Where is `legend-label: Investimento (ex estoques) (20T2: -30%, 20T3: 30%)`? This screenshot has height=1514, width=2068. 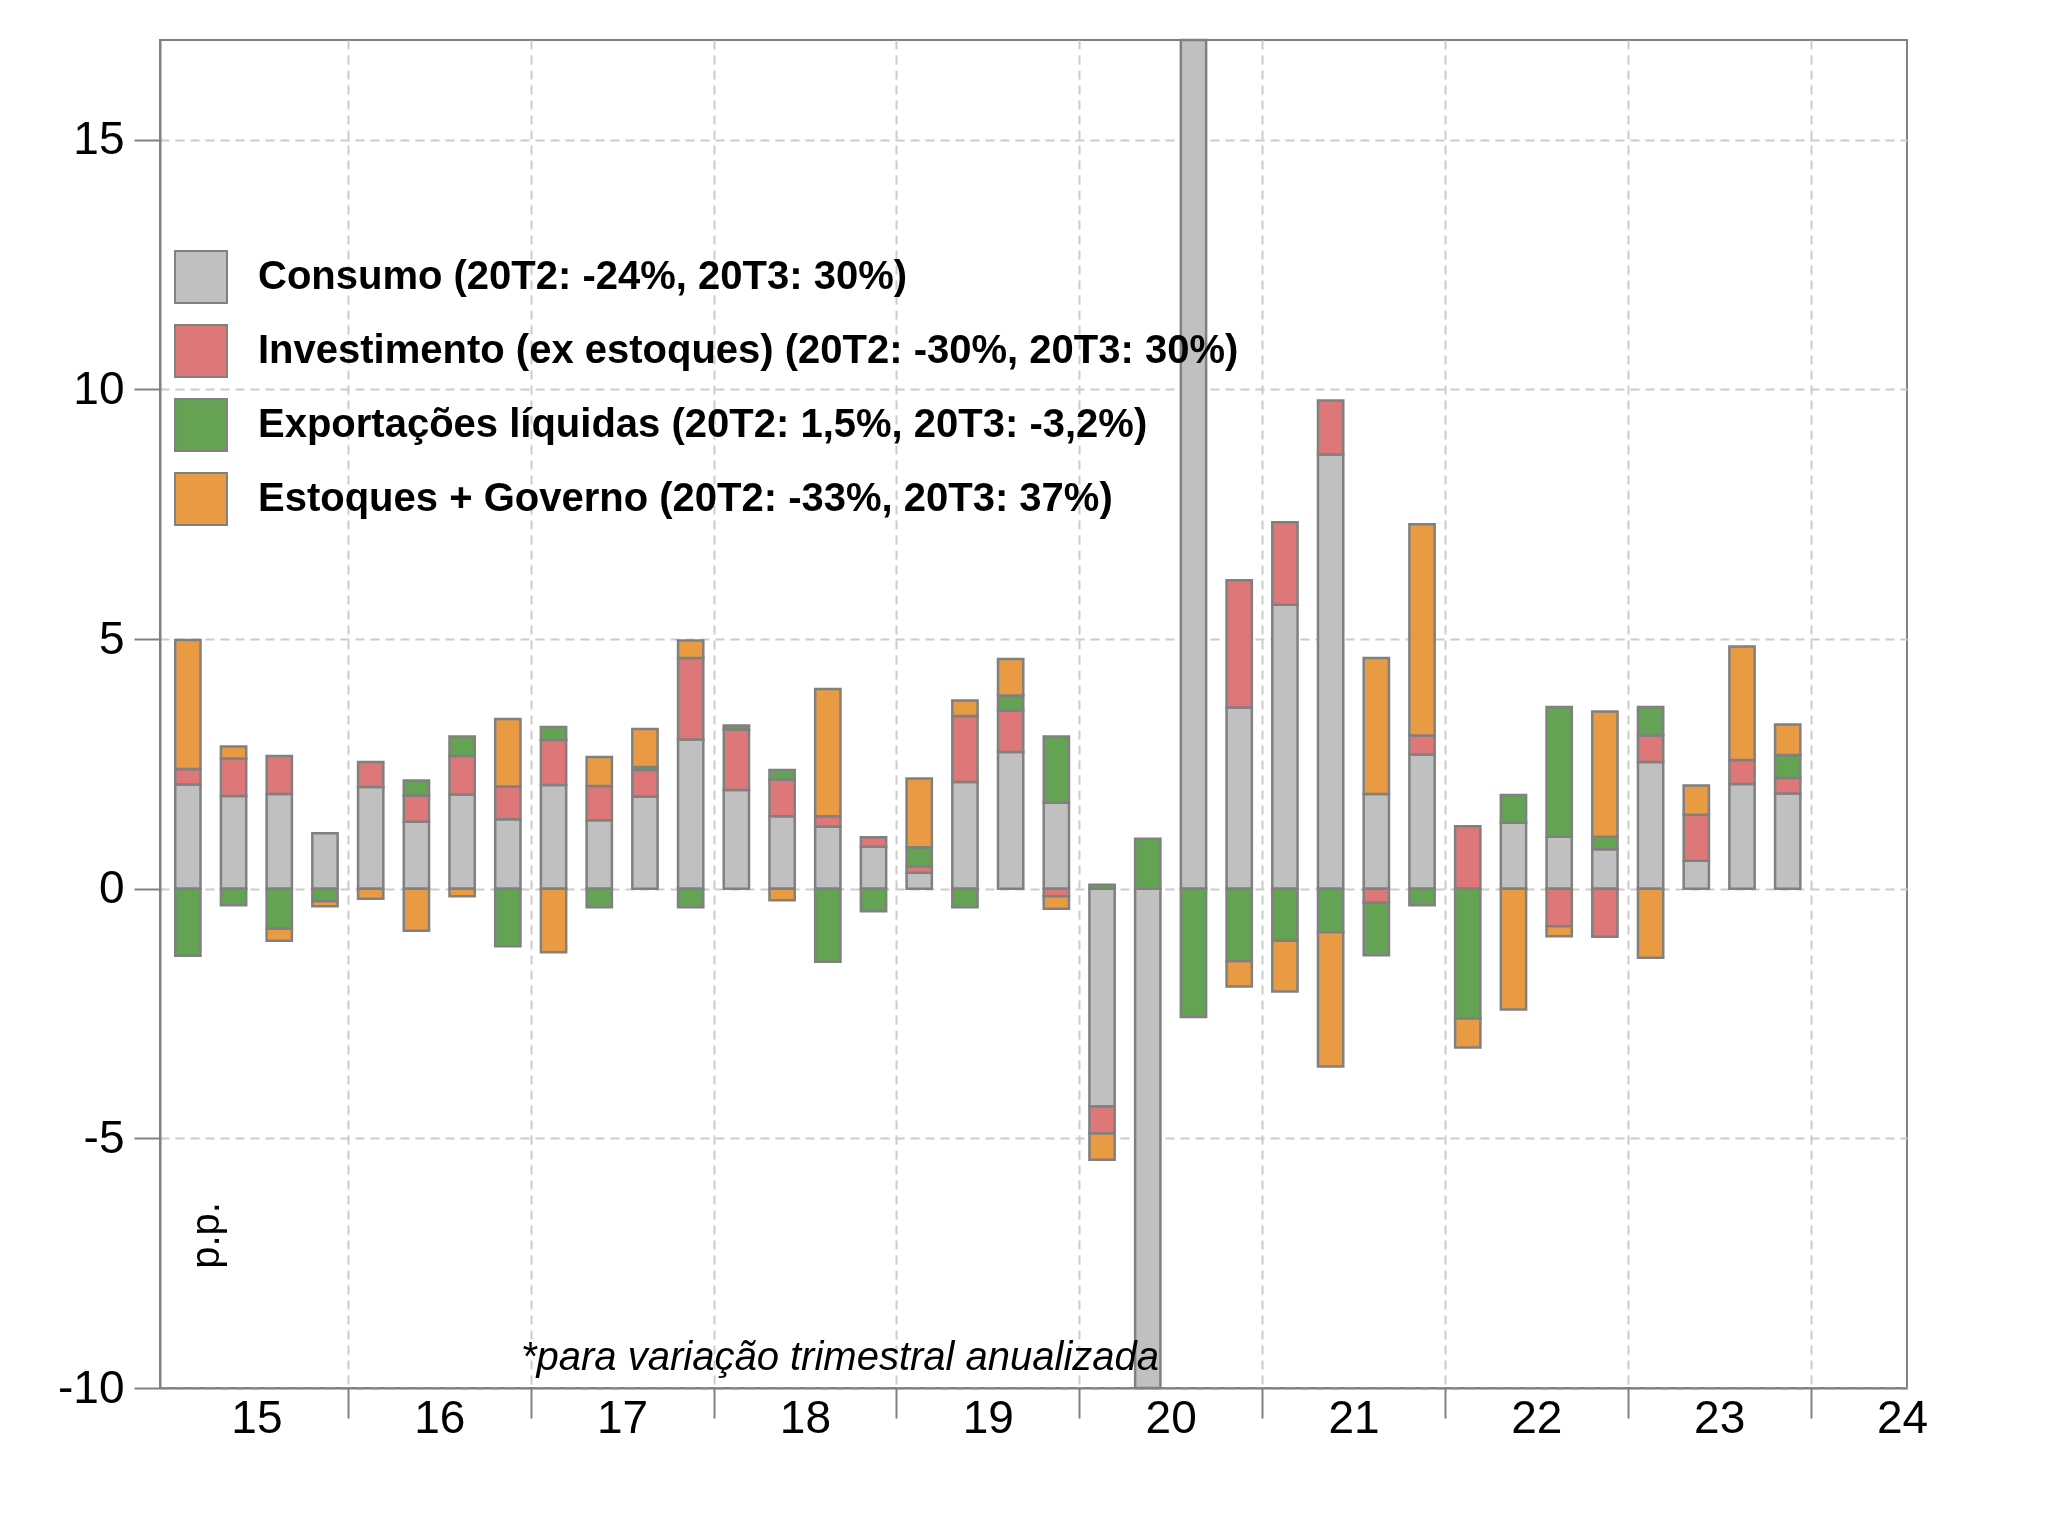 legend-label: Investimento (ex estoques) (20T2: -30%, 20T3: 30%) is located at coordinates (748, 349).